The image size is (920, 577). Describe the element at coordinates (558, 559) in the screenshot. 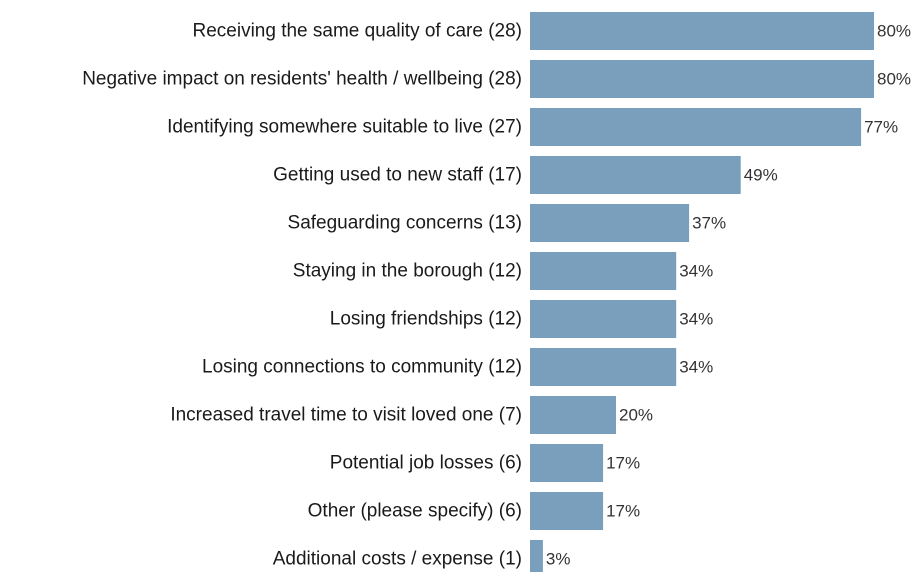

I see `value-label: 3%` at that location.